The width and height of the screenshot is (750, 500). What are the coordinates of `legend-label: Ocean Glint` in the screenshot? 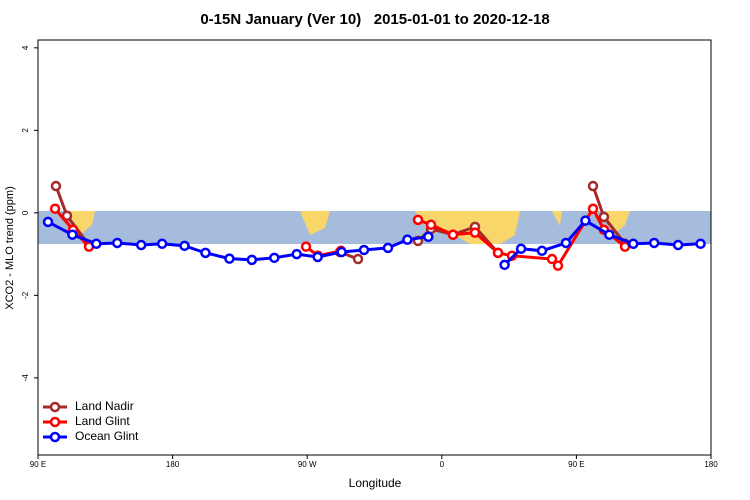 It's located at (107, 436).